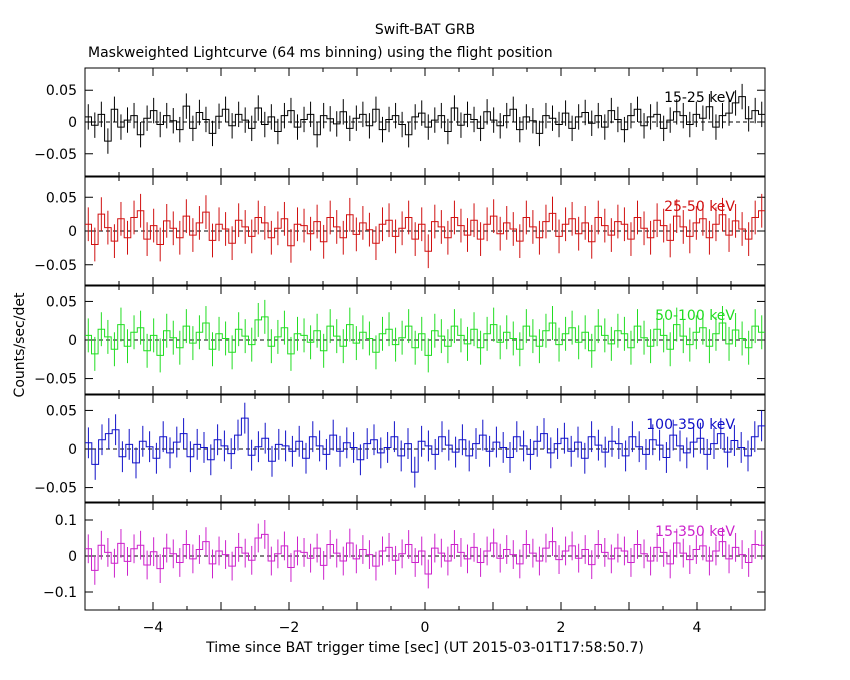 Image resolution: width=850 pixels, height=680 pixels. What do you see at coordinates (695, 316) in the screenshot?
I see `band-label: 50-100 keV` at bounding box center [695, 316].